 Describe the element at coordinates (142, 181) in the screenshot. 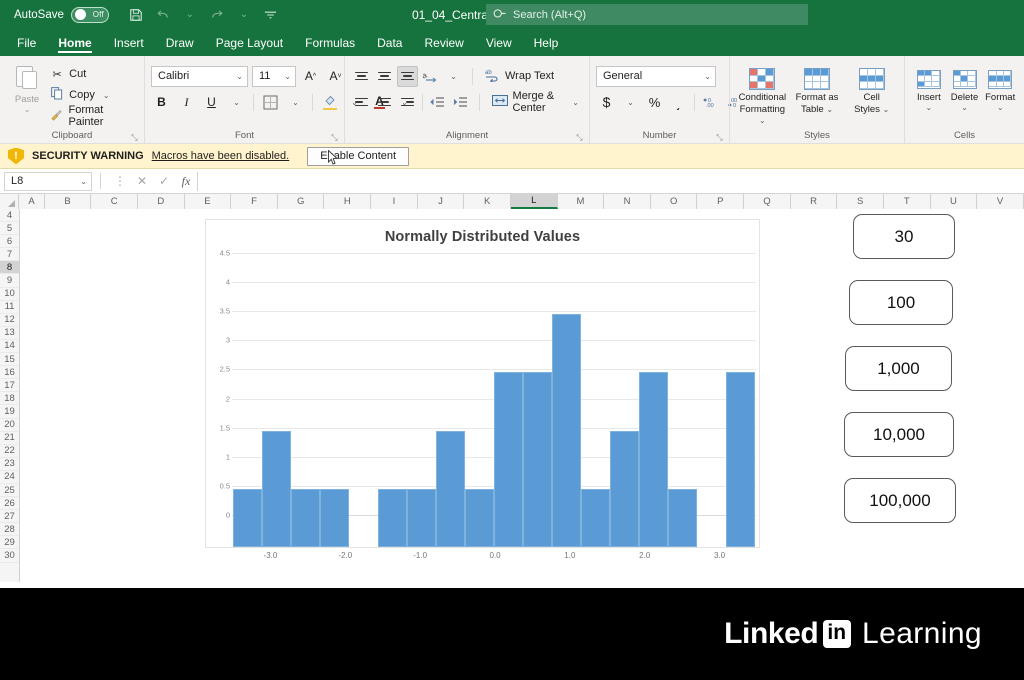

I see `cancel-icon: ✕` at that location.